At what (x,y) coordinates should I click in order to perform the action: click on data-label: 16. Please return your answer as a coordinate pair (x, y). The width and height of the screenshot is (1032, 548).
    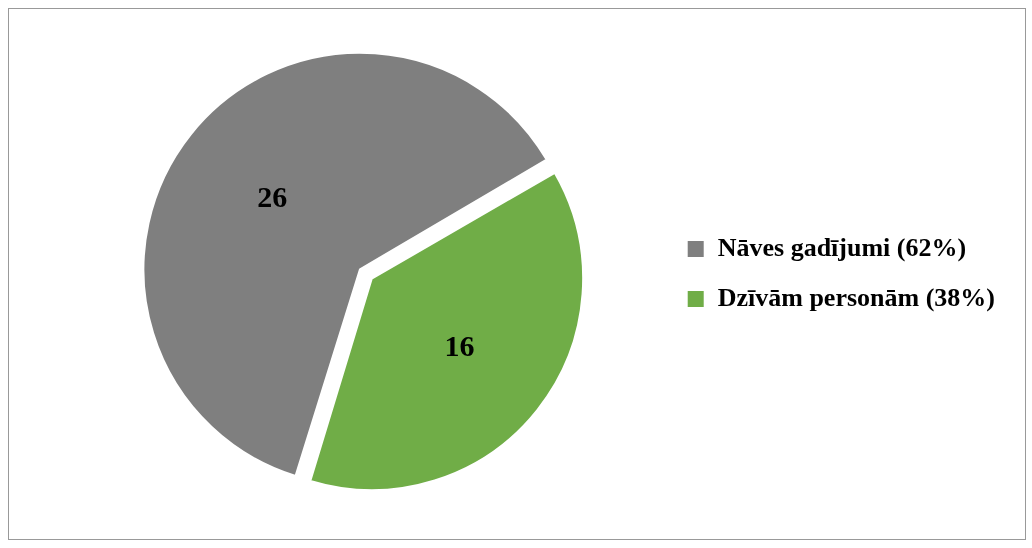
    Looking at the image, I should click on (459, 346).